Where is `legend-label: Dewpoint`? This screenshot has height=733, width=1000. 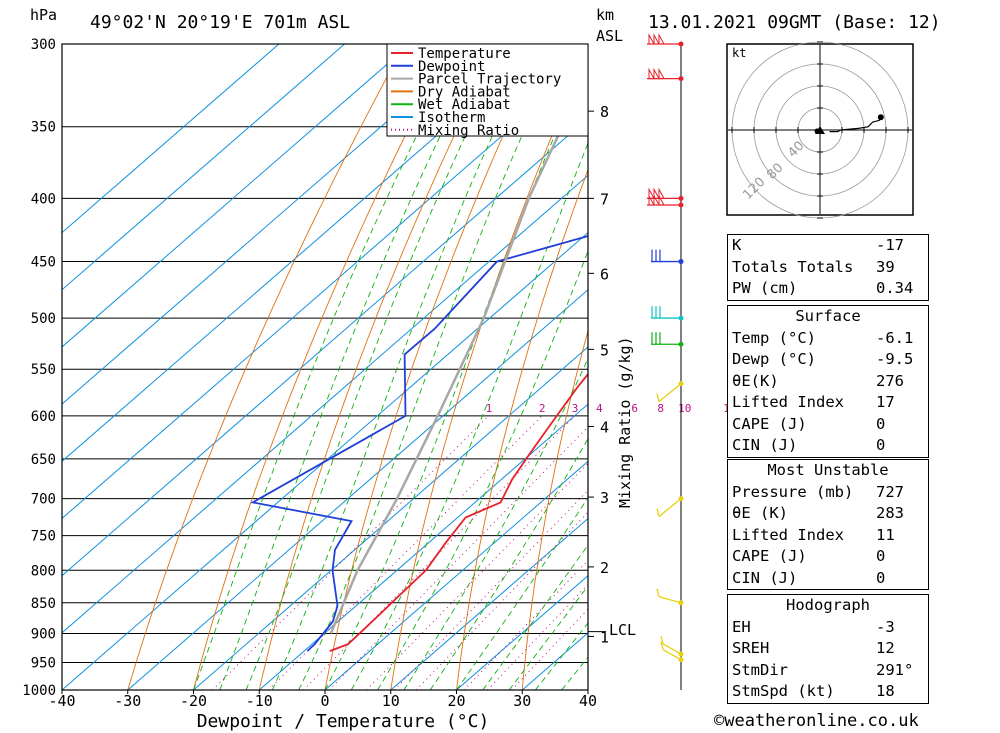
legend-label: Dewpoint is located at coordinates (451, 67).